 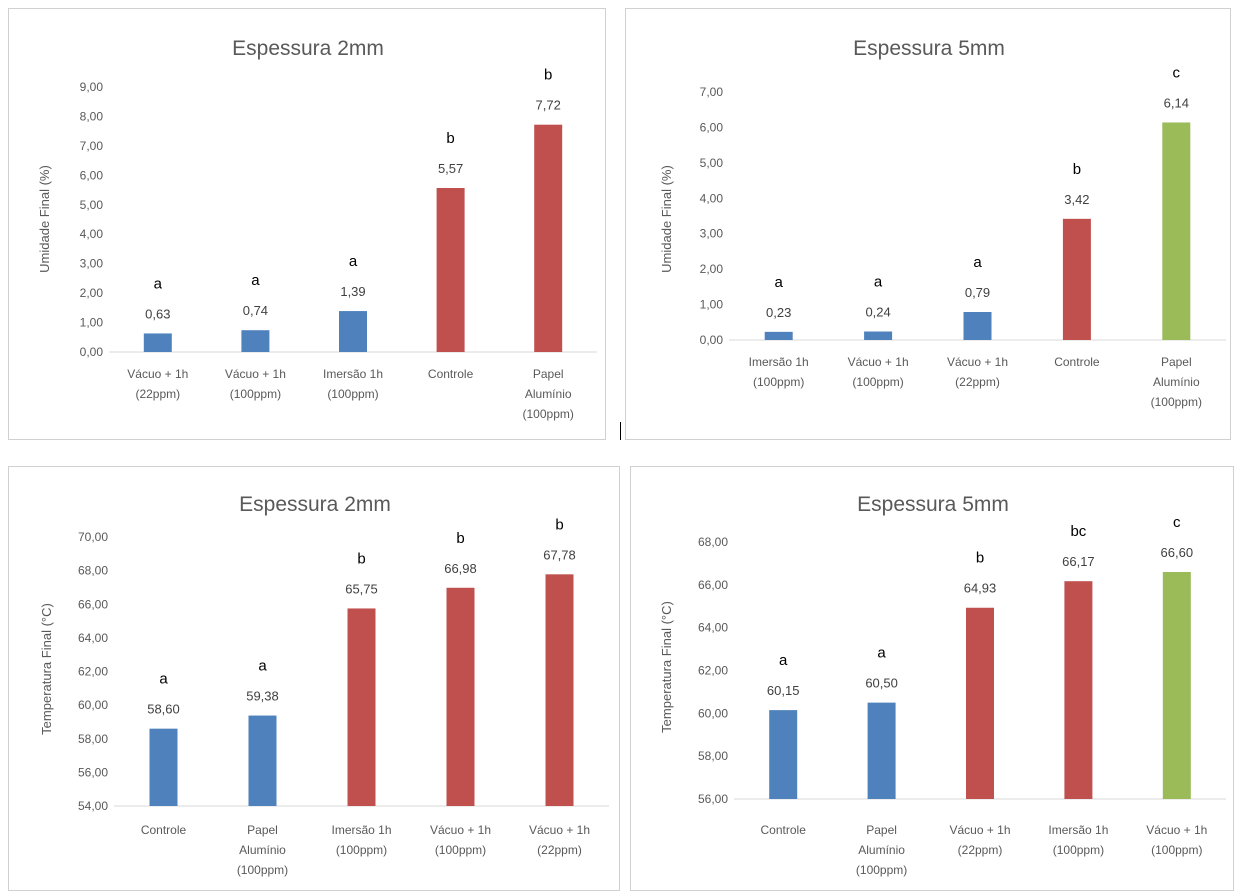 I want to click on data-label: 65,75, so click(x=361, y=588).